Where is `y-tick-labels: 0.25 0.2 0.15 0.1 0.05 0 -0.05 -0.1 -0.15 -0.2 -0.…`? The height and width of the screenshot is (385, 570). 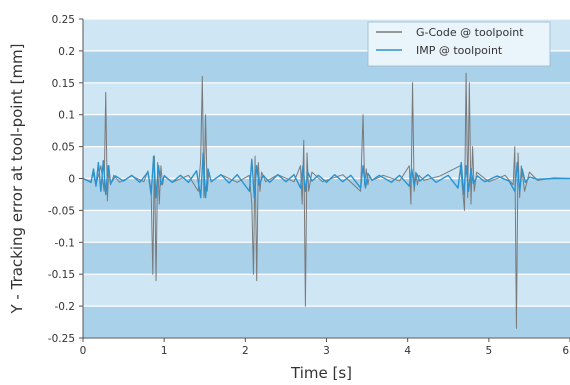 y-tick-labels: 0.25 0.2 0.15 0.1 0.05 0 -0.05 -0.1 -0.15 -0.2 -0.… is located at coordinates (61, 179).